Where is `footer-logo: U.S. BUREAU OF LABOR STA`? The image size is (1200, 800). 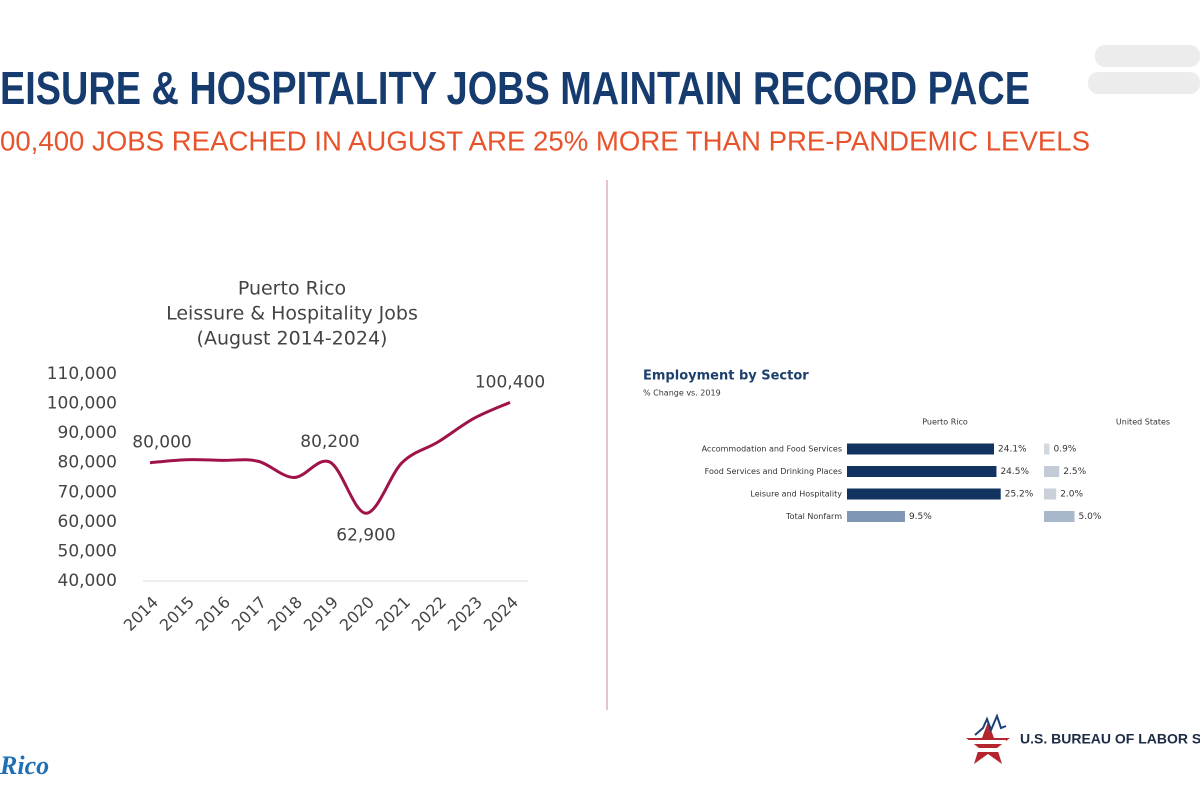
footer-logo: U.S. BUREAU OF LABOR STA is located at coordinates (1110, 739).